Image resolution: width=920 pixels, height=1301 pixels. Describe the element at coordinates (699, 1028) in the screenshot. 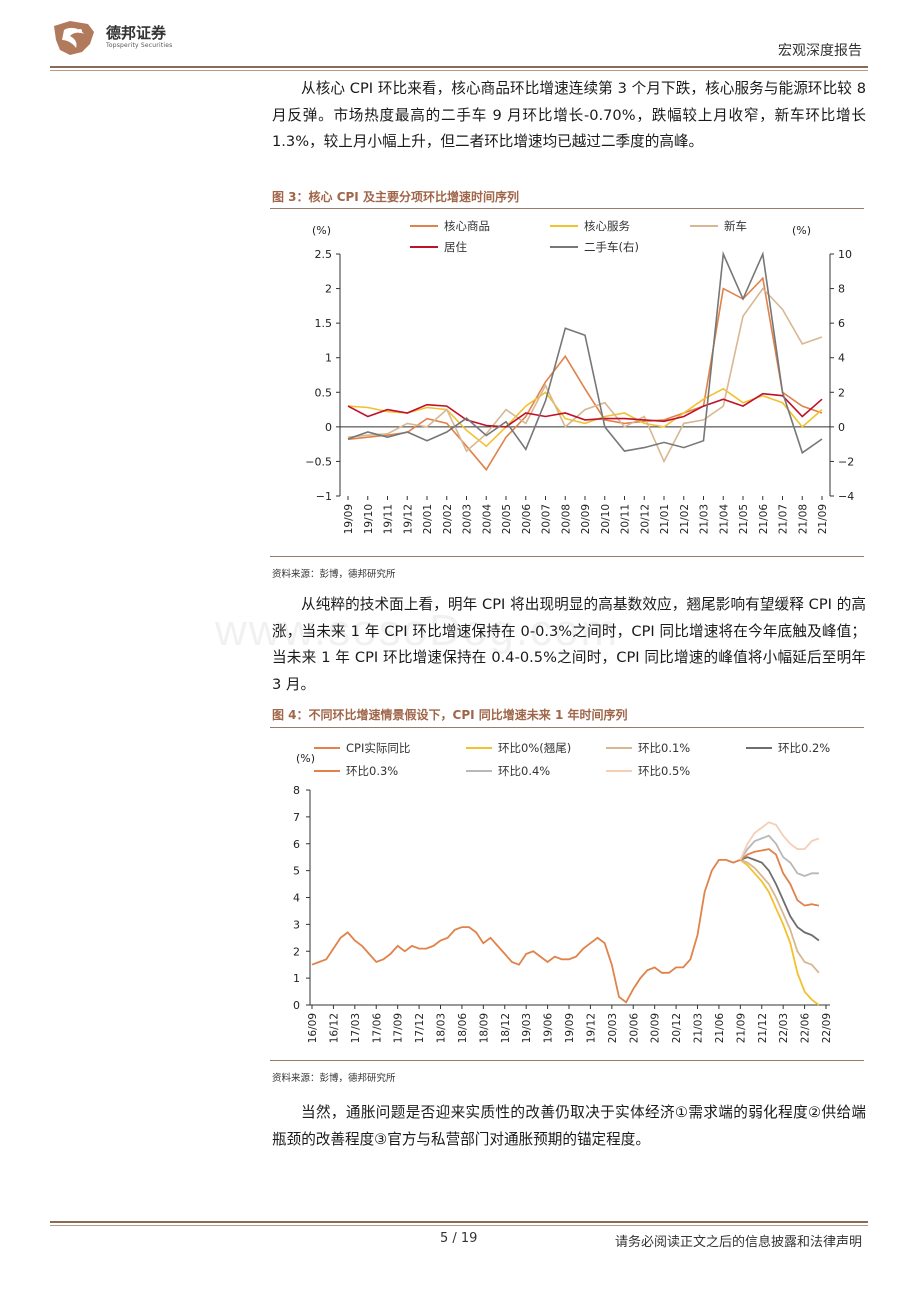

I see `x-tick-label: 21/03` at that location.